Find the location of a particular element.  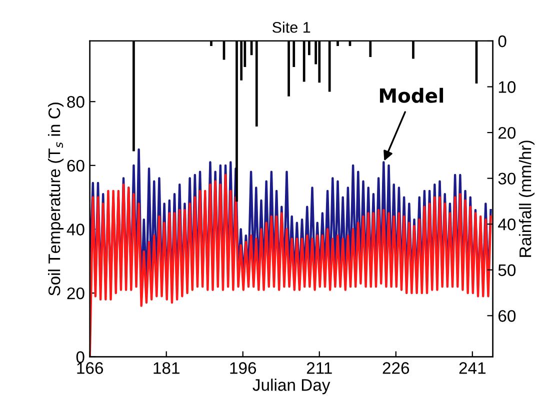

x-axis-title: Julian Day is located at coordinates (291, 386).